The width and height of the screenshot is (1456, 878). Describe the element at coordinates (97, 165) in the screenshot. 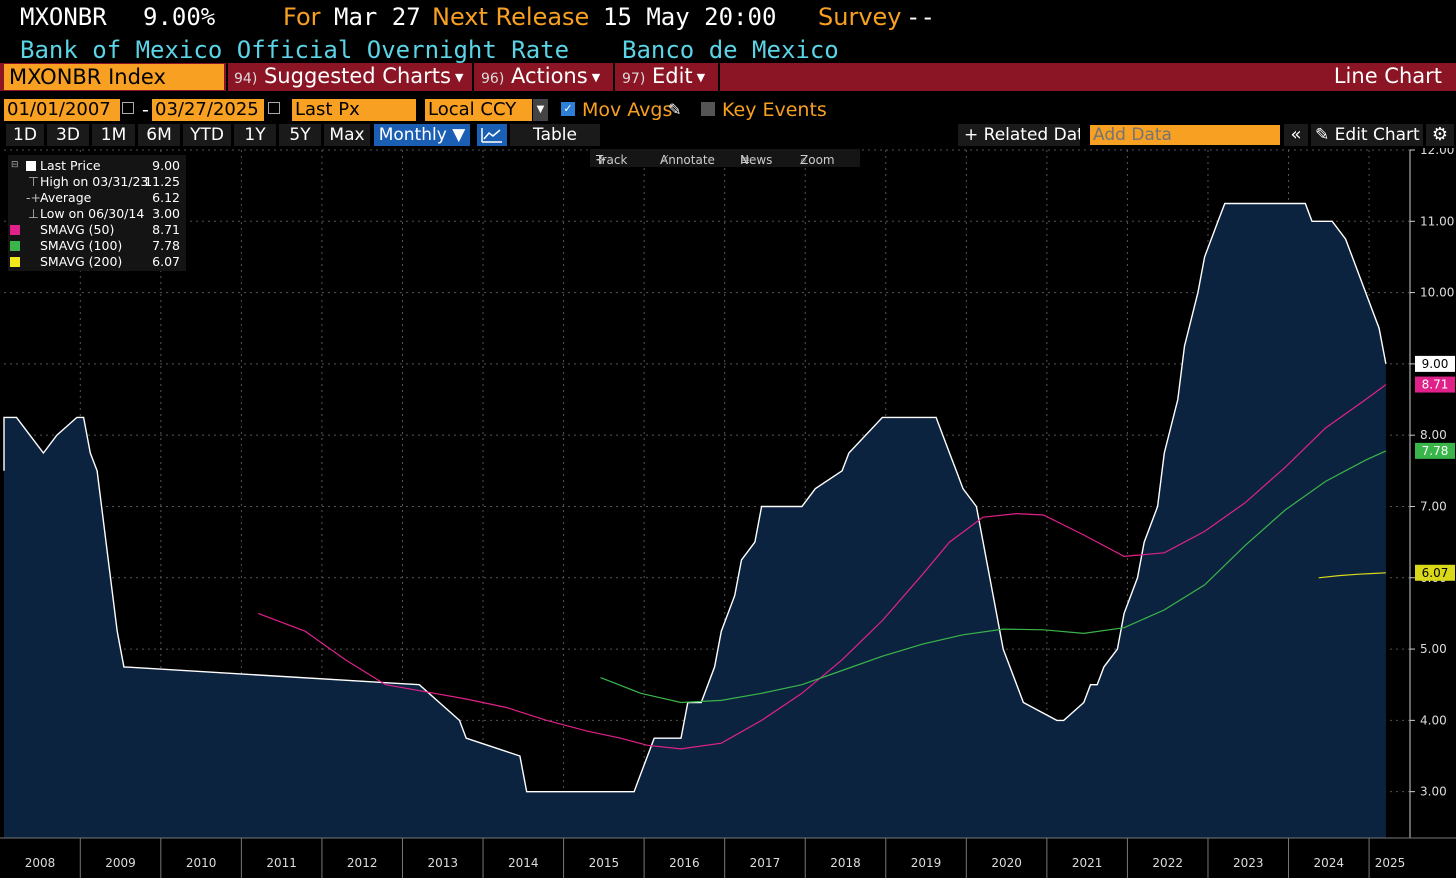

I see `legend-last-price: ⊟ Last Price 9.00` at that location.